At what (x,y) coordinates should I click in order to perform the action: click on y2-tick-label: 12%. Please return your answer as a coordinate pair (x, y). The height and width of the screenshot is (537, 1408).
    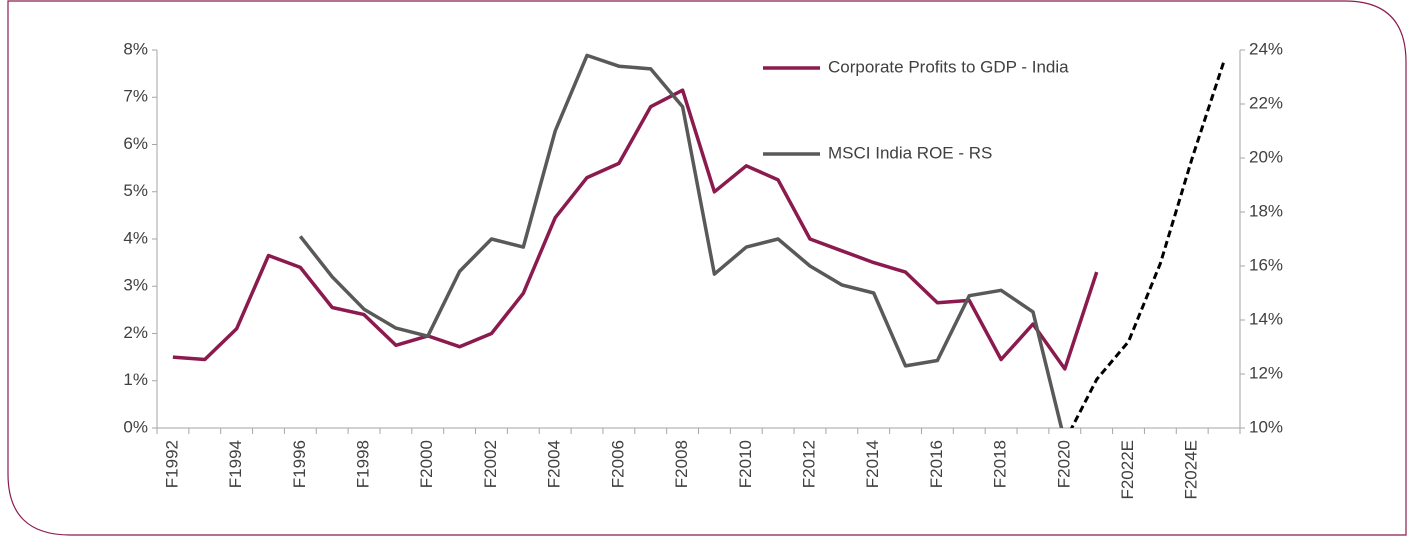
    Looking at the image, I should click on (1266, 372).